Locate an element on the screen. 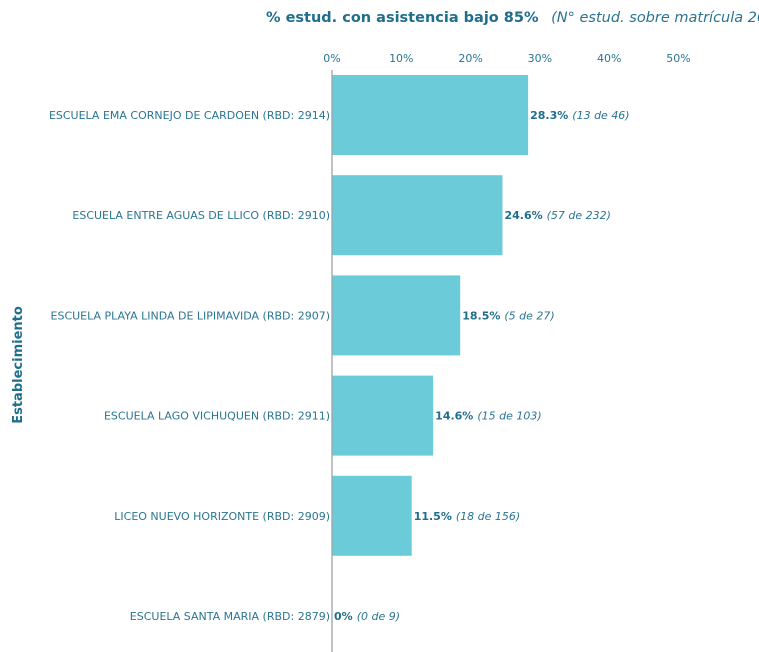 The height and width of the screenshot is (652, 759). data-label: 11.5% (18 de 156) is located at coordinates (467, 516).